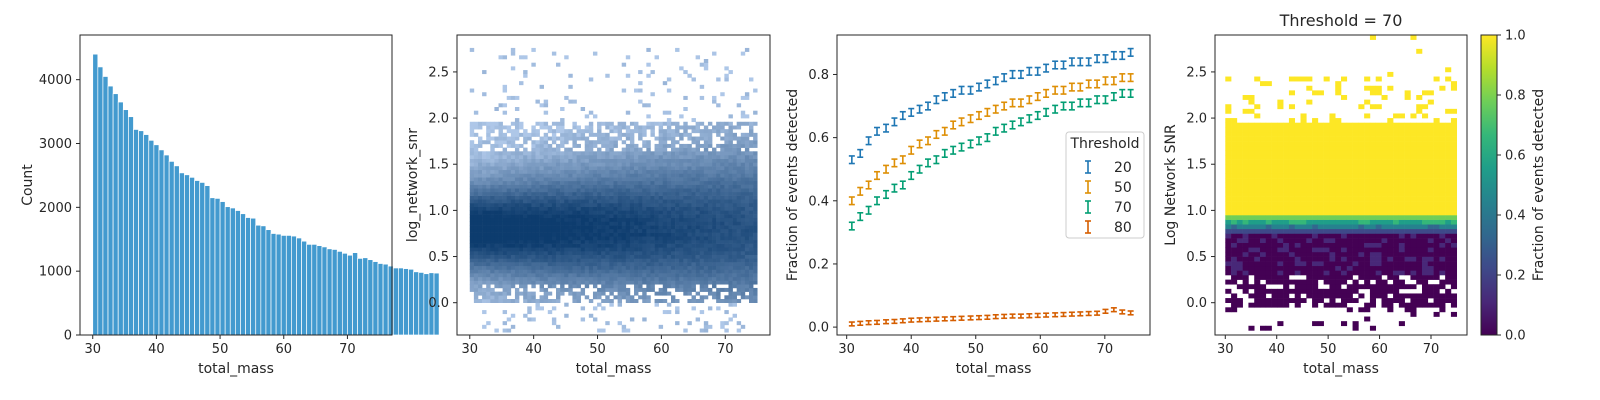  I want to click on x-tick-label: 30, so click(470, 349).